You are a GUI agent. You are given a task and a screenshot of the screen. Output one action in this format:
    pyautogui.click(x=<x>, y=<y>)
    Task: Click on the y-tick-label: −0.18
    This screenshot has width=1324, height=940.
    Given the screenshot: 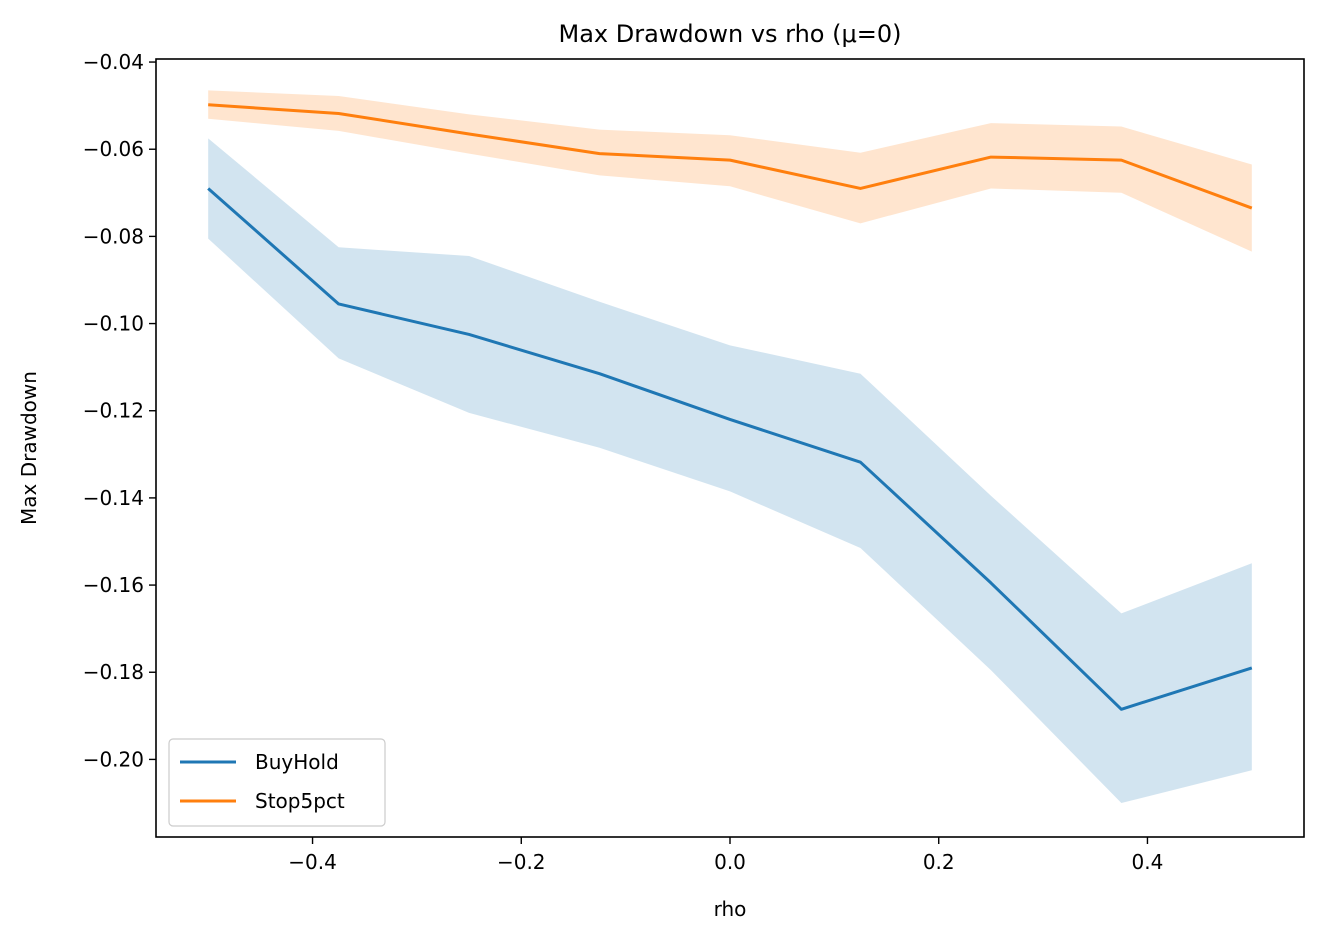 What is the action you would take?
    pyautogui.click(x=113, y=672)
    